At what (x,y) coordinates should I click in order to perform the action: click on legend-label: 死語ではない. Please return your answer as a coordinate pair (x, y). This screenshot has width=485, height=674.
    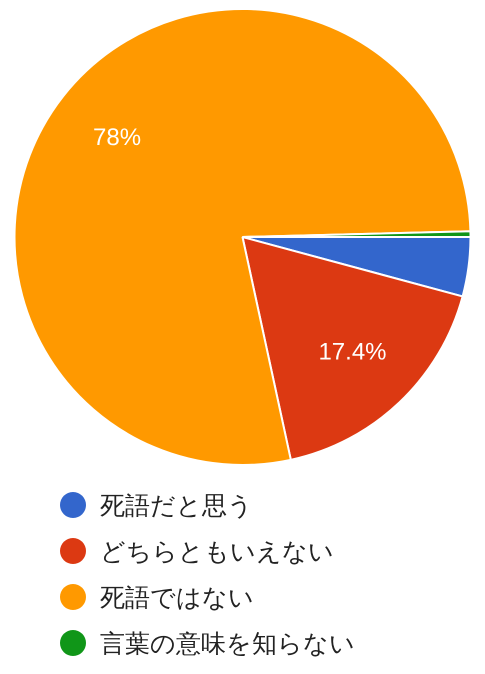
    Looking at the image, I should click on (177, 598).